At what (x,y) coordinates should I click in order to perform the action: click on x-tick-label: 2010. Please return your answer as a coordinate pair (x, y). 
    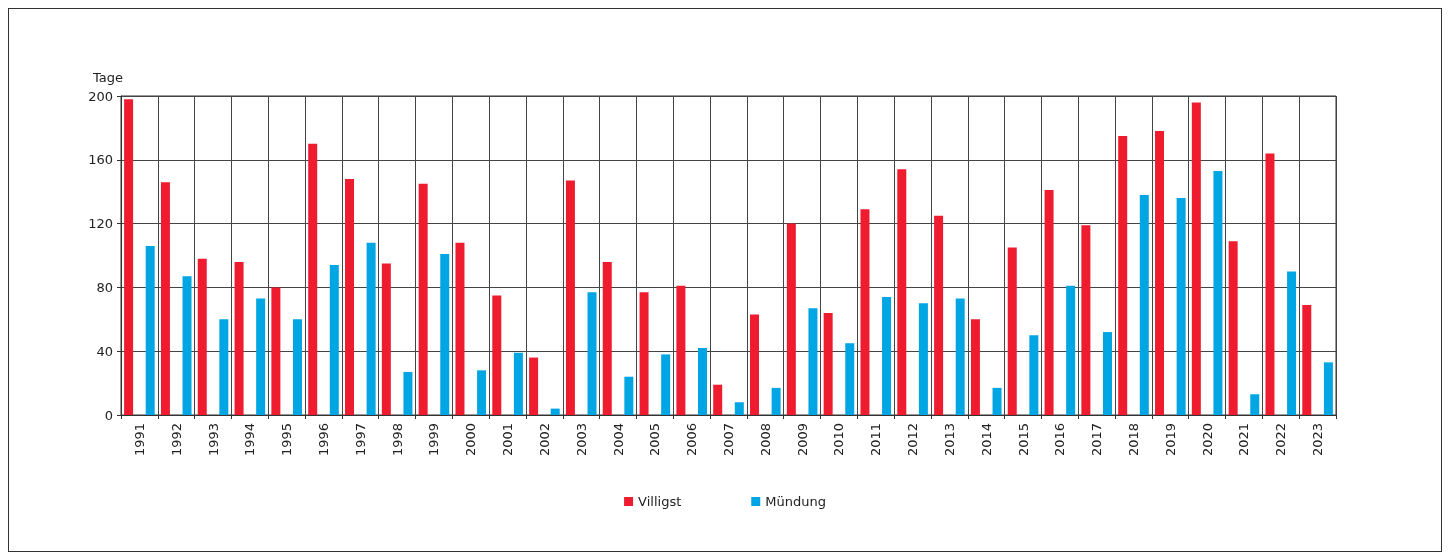
    Looking at the image, I should click on (839, 440).